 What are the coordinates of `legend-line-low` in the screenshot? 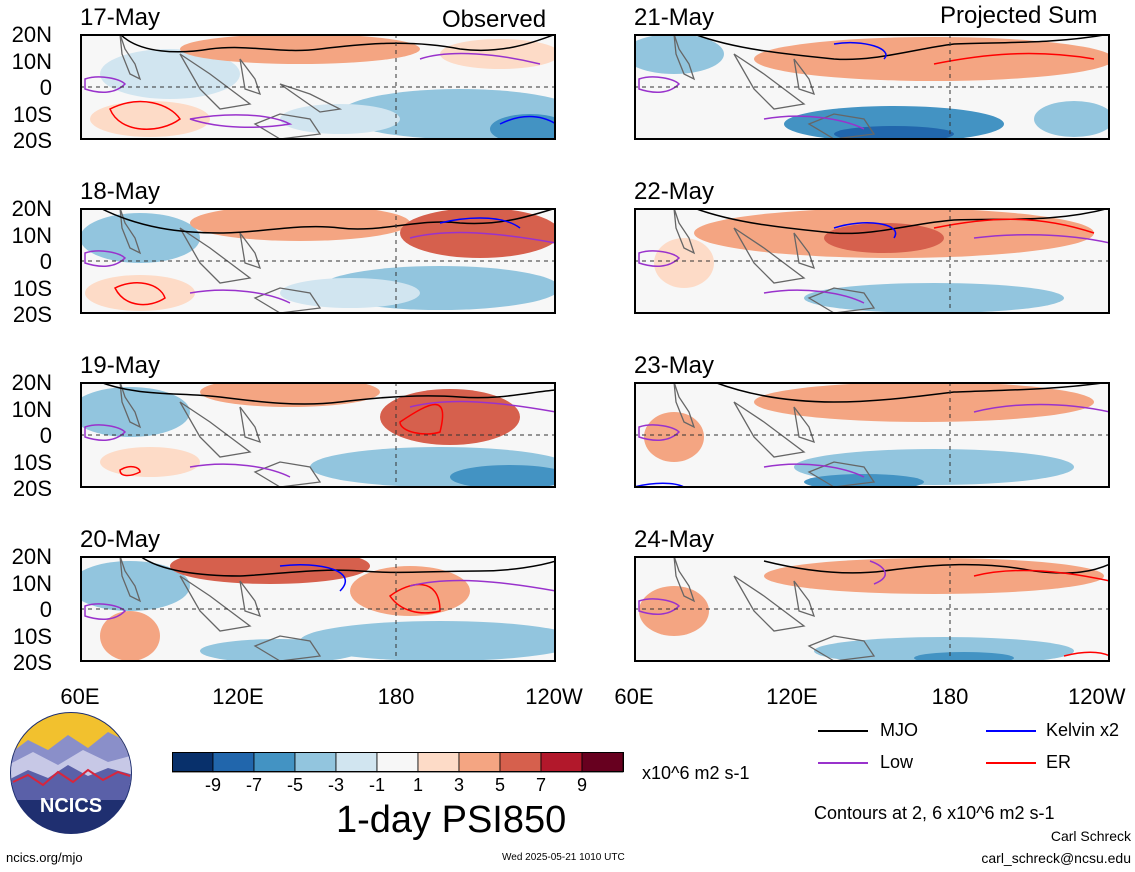 It's located at (843, 763).